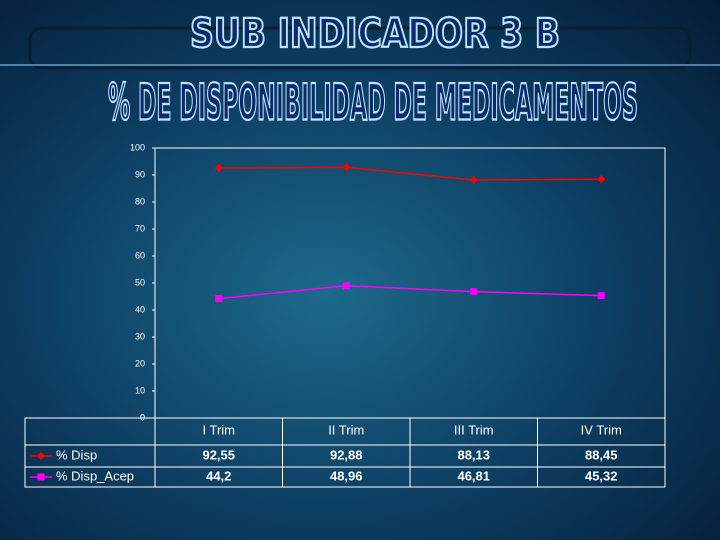  What do you see at coordinates (140, 336) in the screenshot?
I see `y-tick-label: 30` at bounding box center [140, 336].